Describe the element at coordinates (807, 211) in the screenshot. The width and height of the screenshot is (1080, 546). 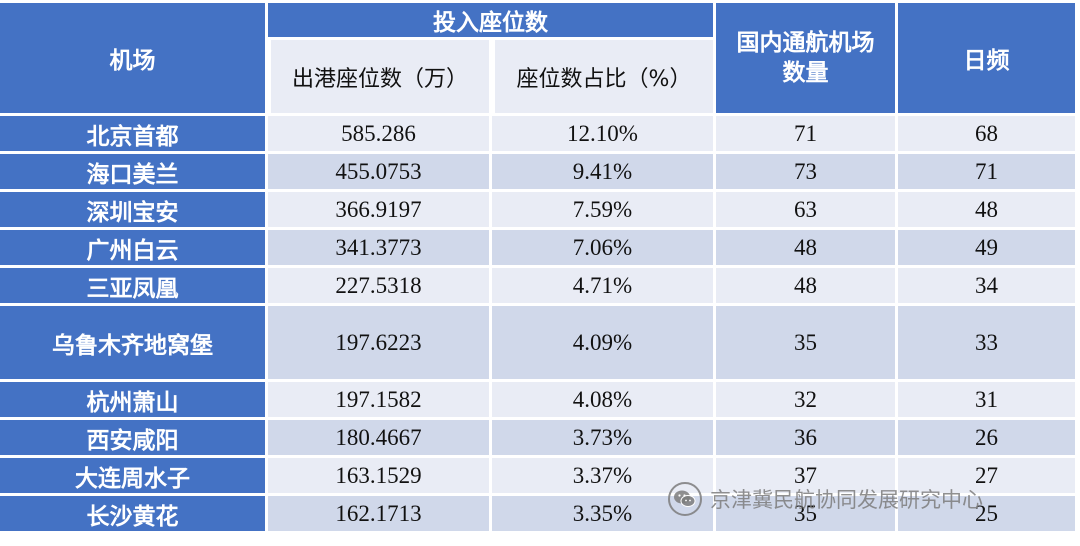
I see `domestic-airports-cell: 63` at that location.